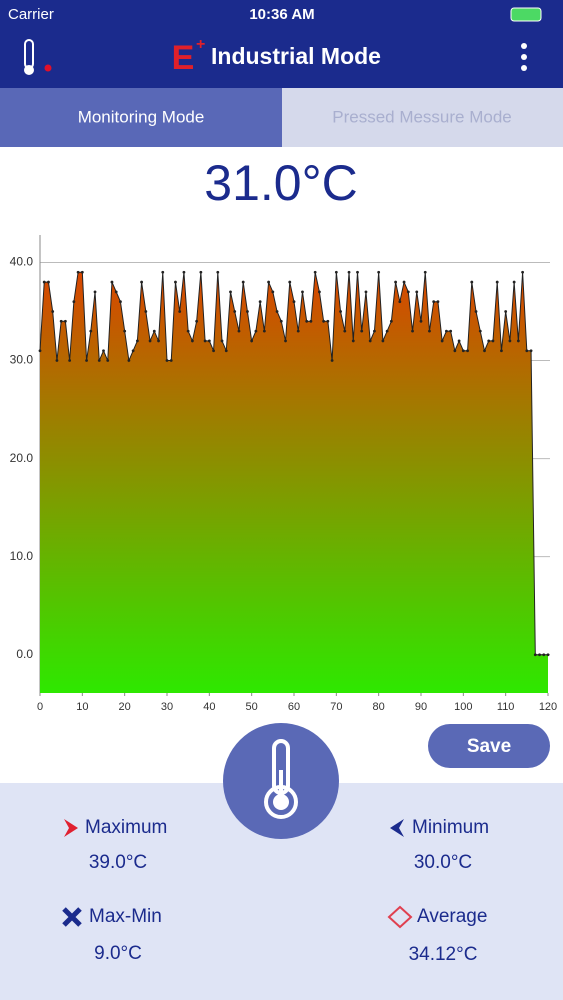 This screenshot has height=1000, width=563. What do you see at coordinates (296, 56) in the screenshot?
I see `header-title: Industrial Mode` at bounding box center [296, 56].